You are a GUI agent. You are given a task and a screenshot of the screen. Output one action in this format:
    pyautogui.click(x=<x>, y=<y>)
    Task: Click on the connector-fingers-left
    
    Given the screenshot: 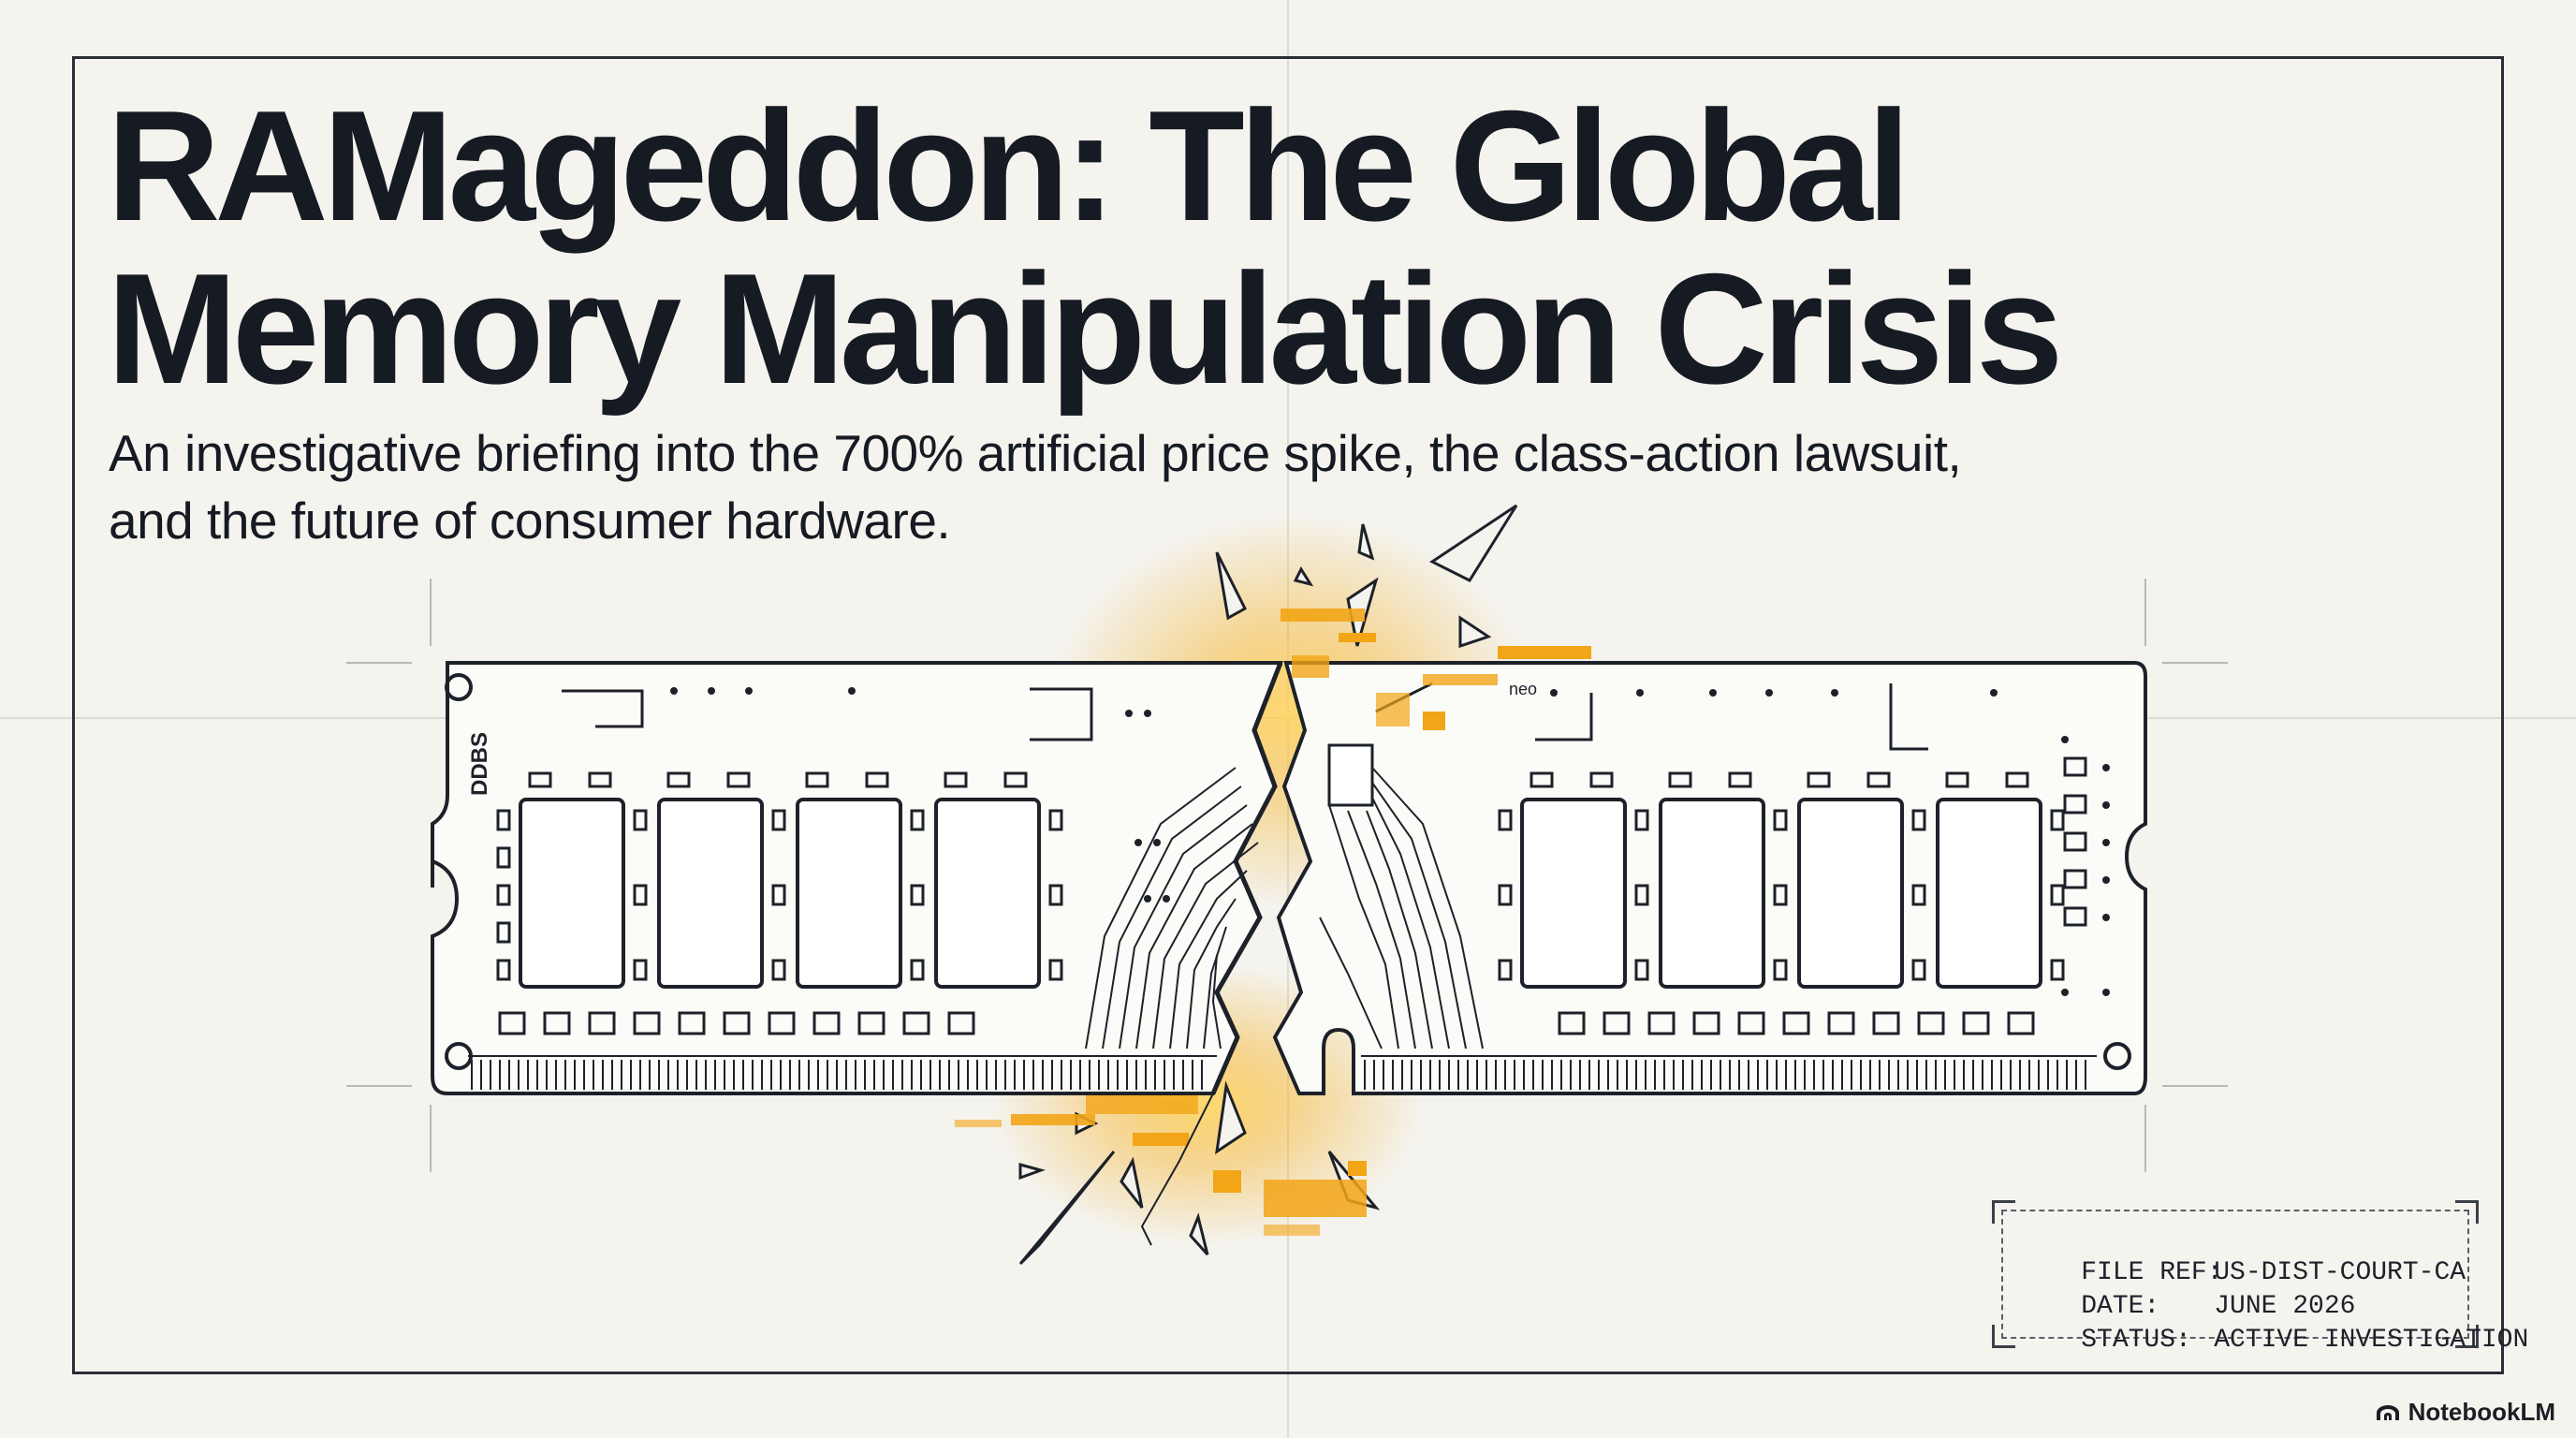 What is the action you would take?
    pyautogui.click(x=837, y=1075)
    